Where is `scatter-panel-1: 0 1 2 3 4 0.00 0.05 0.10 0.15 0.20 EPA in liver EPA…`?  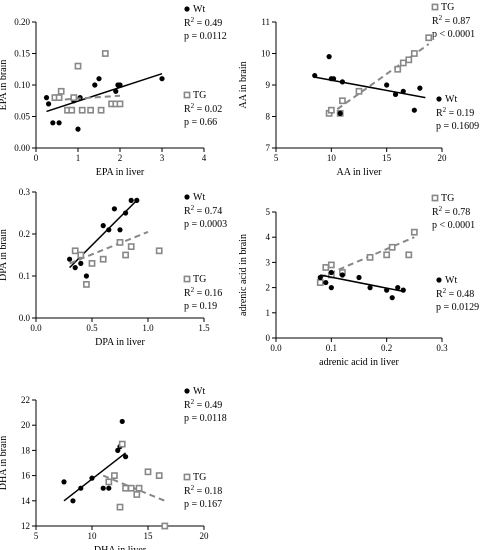
scatter-panel-1: 0 1 2 3 4 0.00 0.05 0.10 0.15 0.20 EPA in liver EPA… is located at coordinates (113, 91).